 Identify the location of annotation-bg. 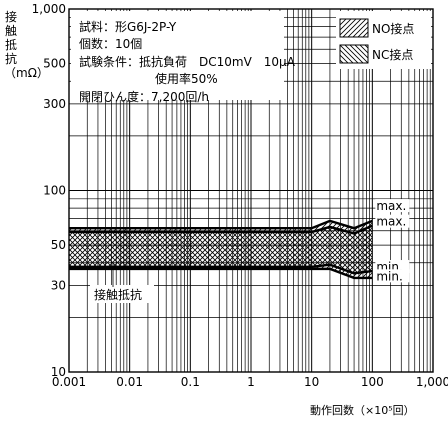
(122, 294).